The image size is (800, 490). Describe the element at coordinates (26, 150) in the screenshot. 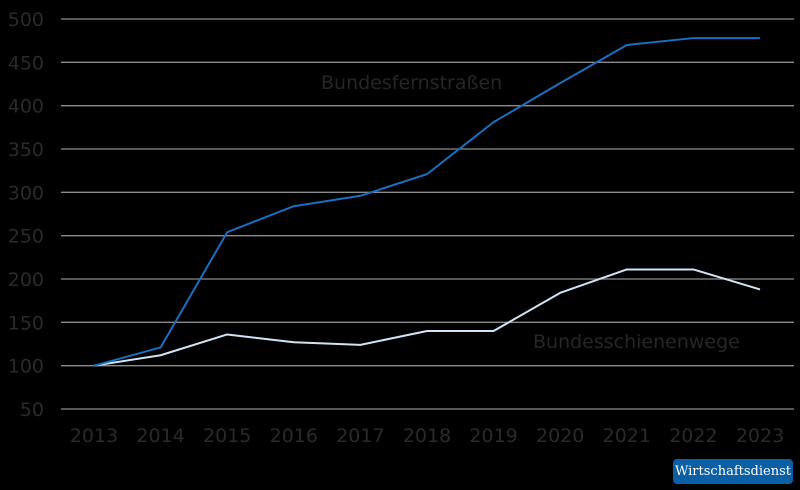

I see `y-tick-label: 350` at that location.